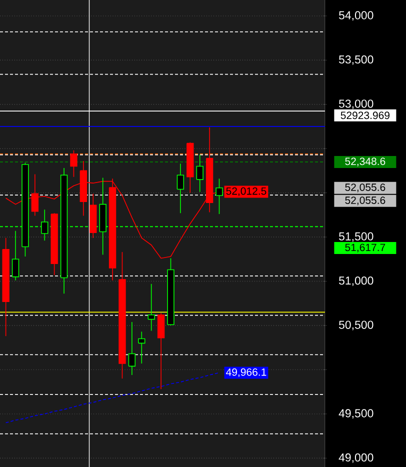 This screenshot has width=406, height=467. I want to click on y-tick-label: 54,000, so click(356, 16).